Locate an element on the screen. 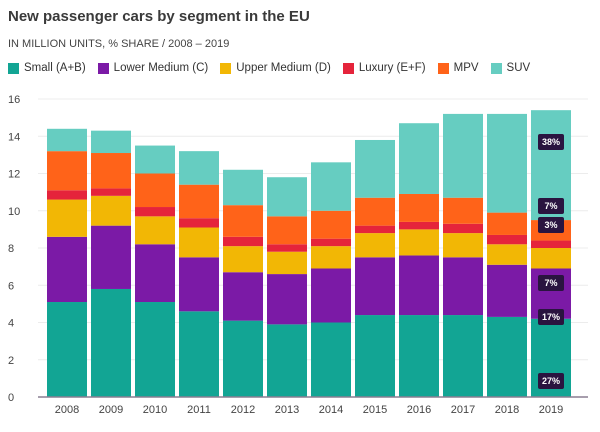  legend-label: Lower Medium (C) is located at coordinates (161, 68).